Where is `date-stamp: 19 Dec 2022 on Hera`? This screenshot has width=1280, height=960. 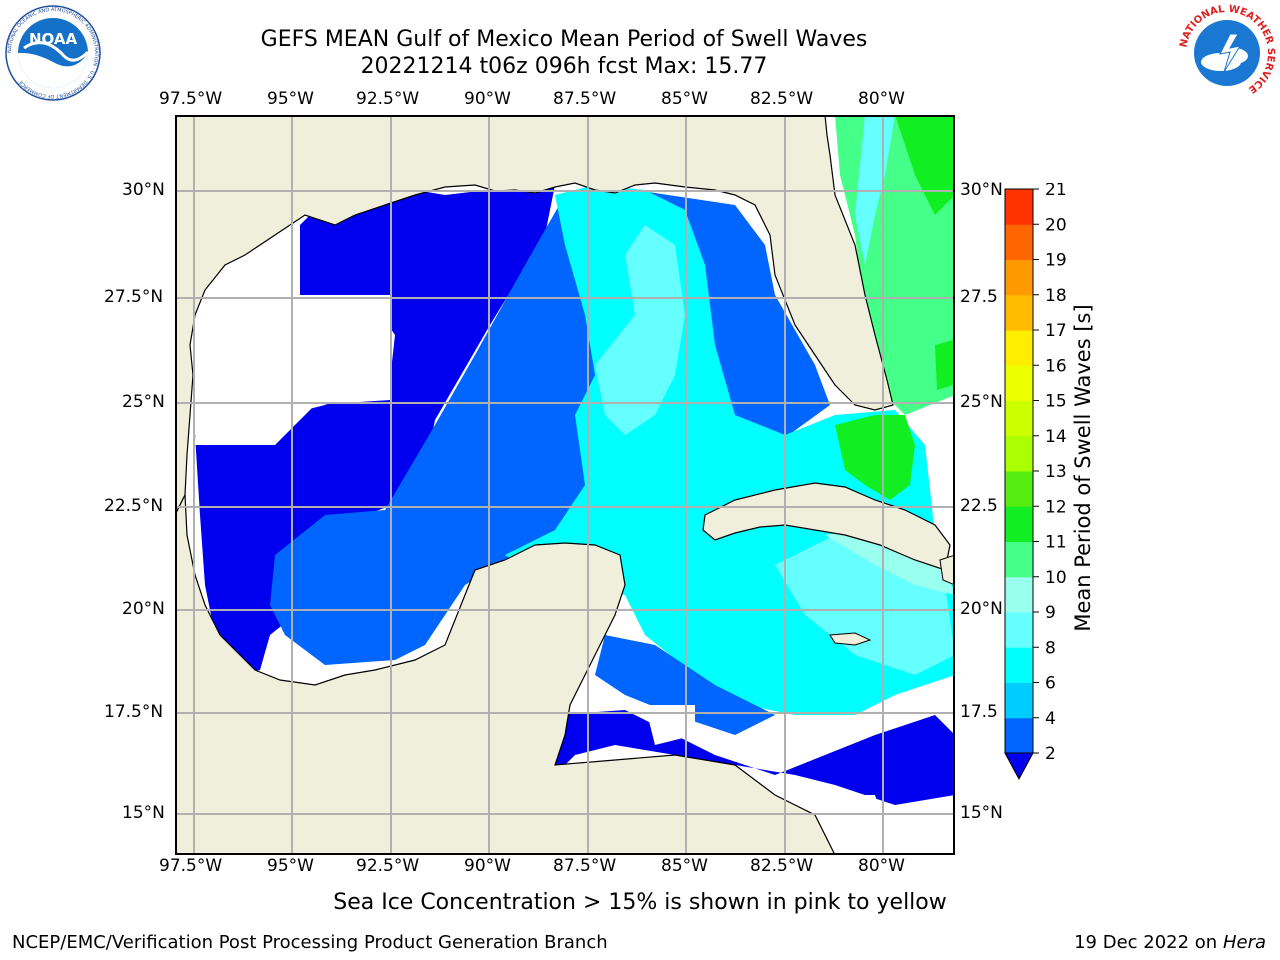 date-stamp: 19 Dec 2022 on Hera is located at coordinates (1170, 942).